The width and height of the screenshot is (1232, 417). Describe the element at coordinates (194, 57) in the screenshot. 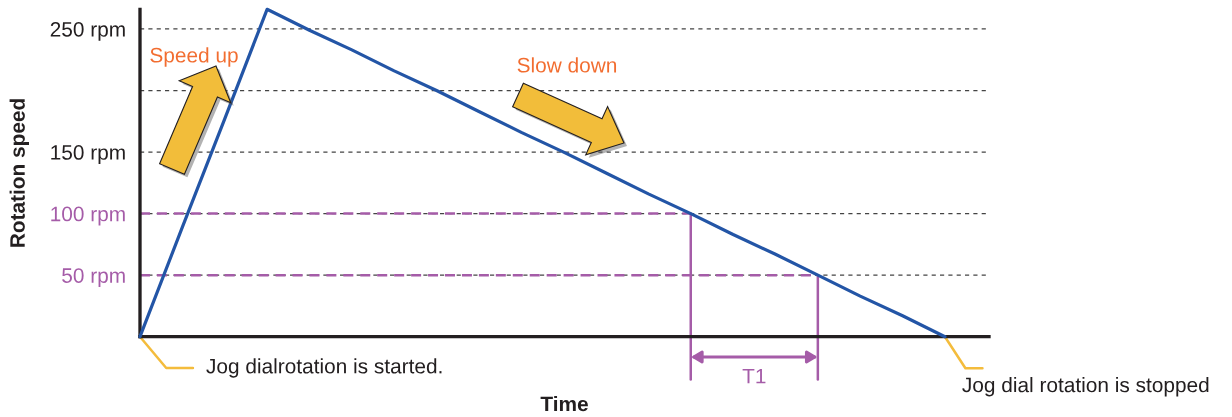

I see `annotation: Speed up` at that location.